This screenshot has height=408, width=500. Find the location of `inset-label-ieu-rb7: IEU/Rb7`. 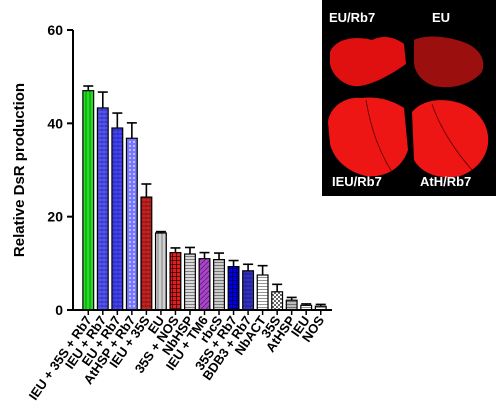

inset-label-ieu-rb7: IEU/Rb7 is located at coordinates (357, 181).